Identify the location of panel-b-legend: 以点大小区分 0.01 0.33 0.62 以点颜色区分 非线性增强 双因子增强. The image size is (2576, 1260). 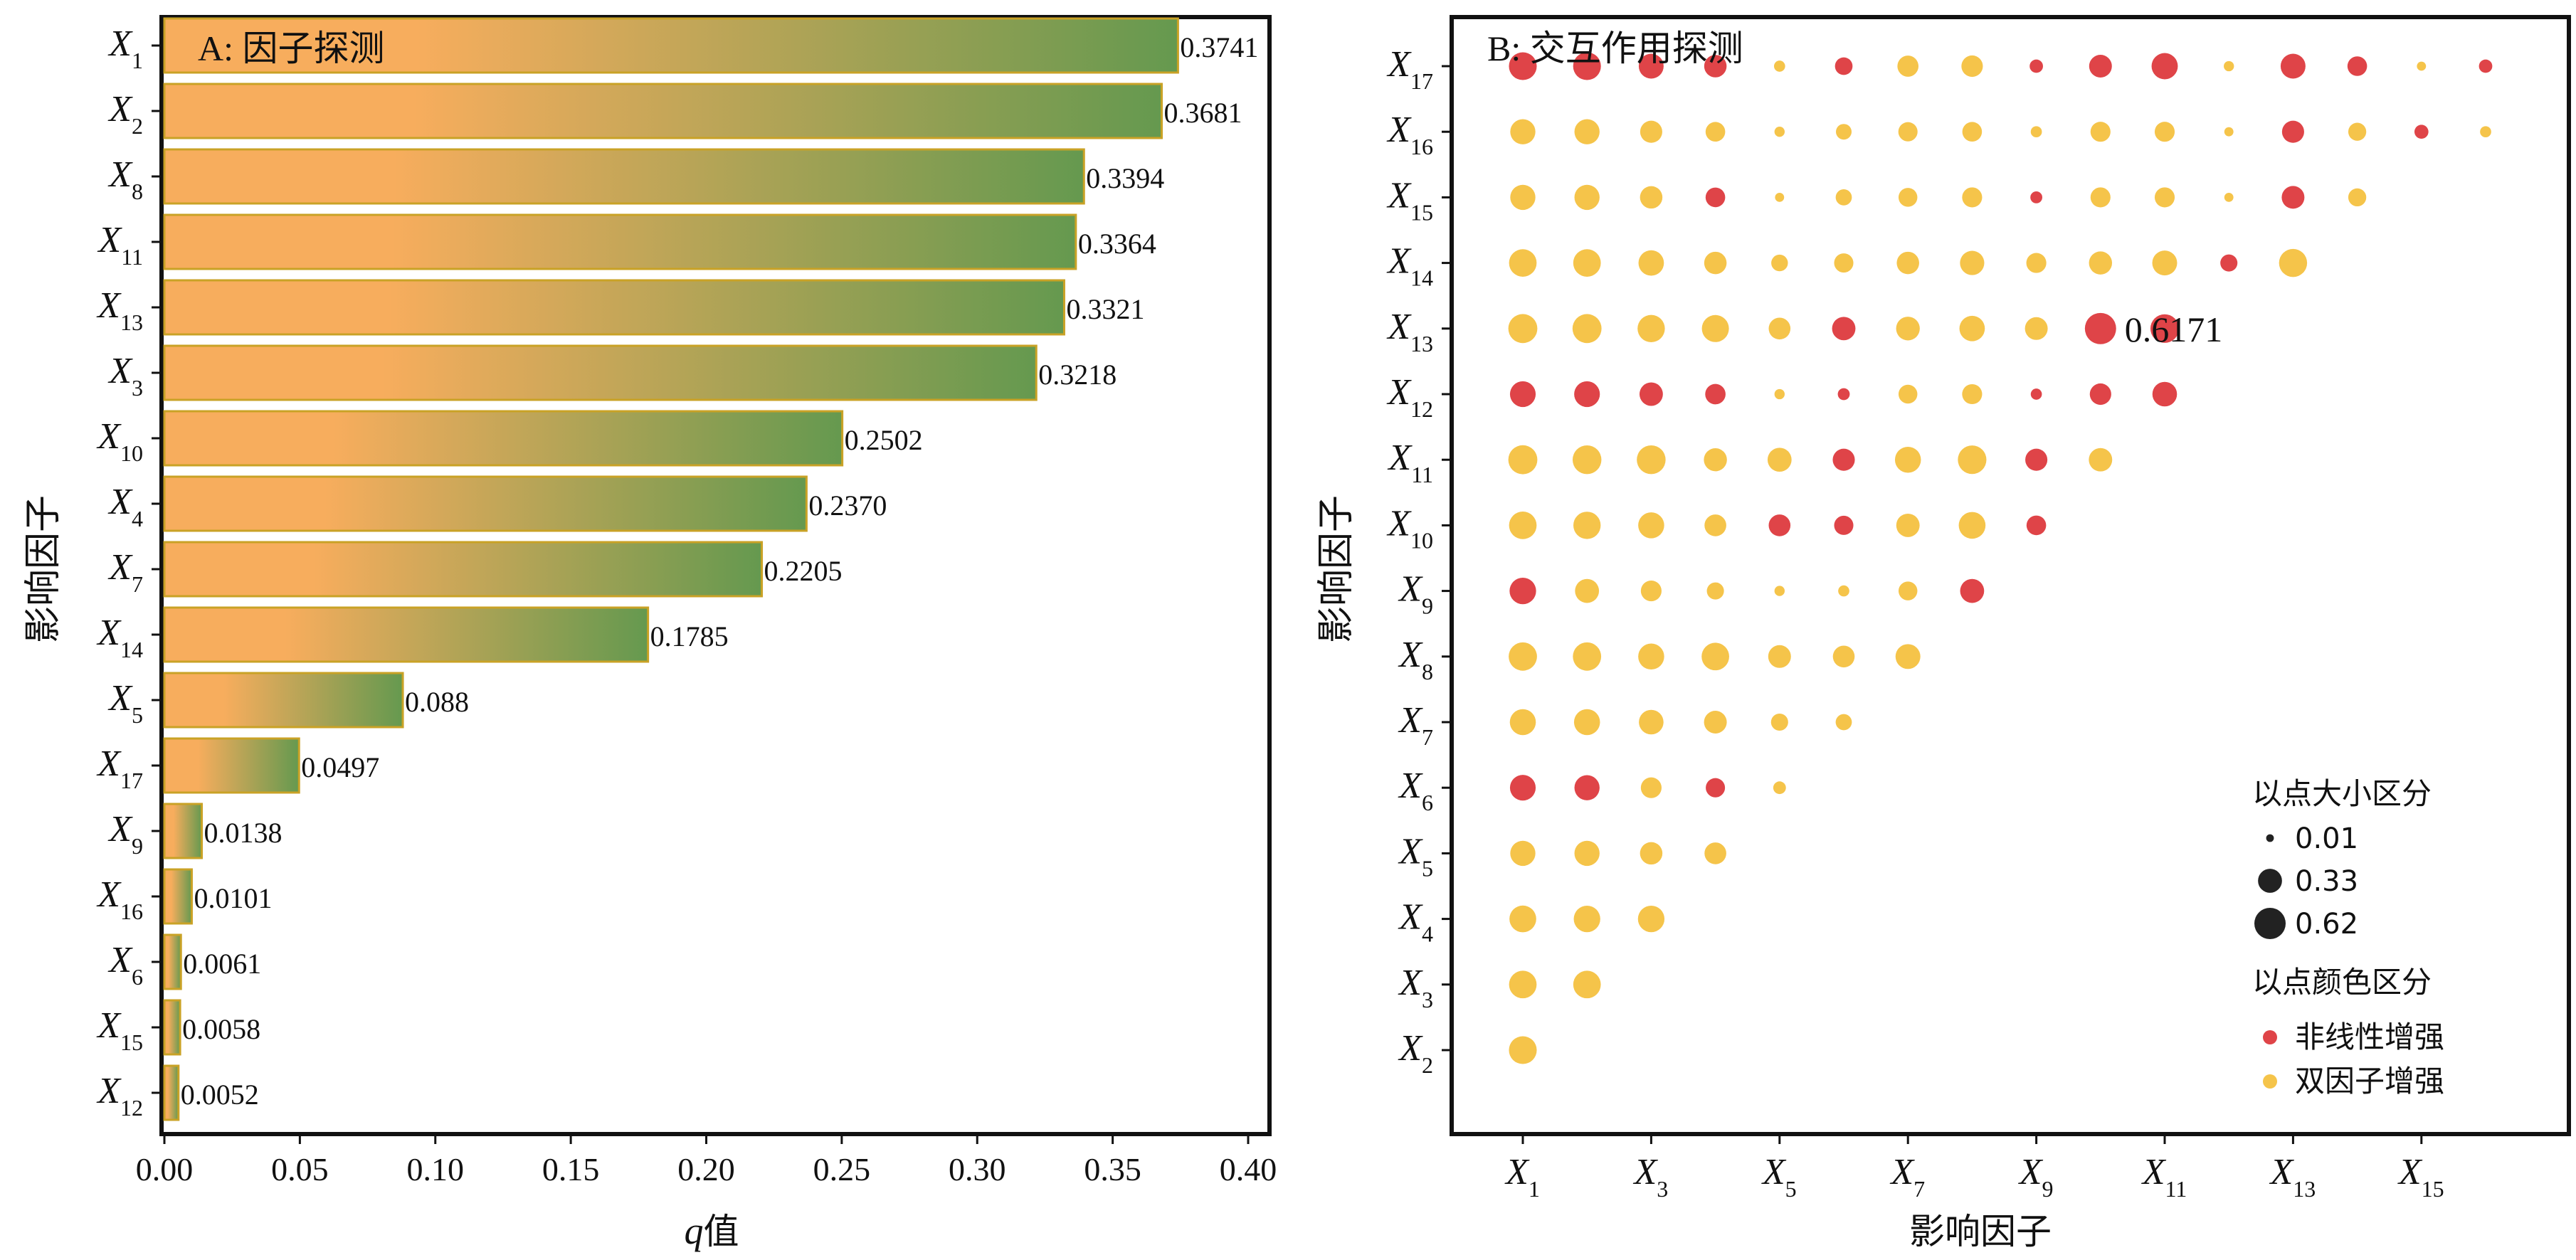
(2348, 937).